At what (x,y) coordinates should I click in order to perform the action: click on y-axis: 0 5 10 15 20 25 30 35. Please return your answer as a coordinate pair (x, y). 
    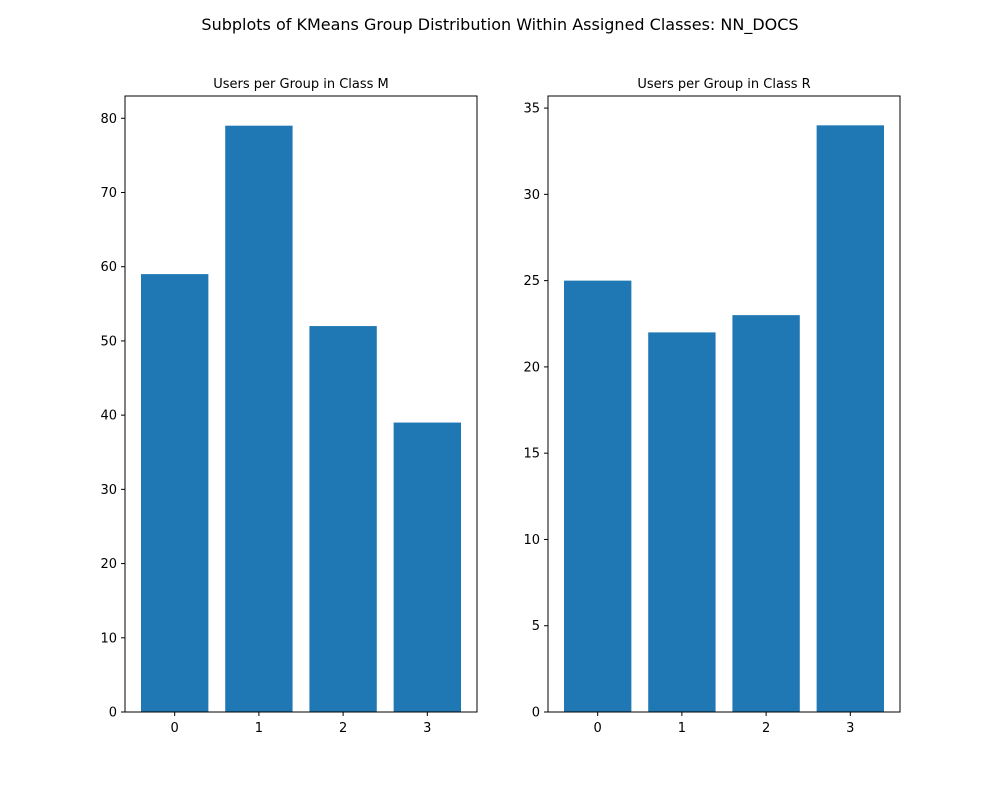
    Looking at the image, I should click on (535, 411).